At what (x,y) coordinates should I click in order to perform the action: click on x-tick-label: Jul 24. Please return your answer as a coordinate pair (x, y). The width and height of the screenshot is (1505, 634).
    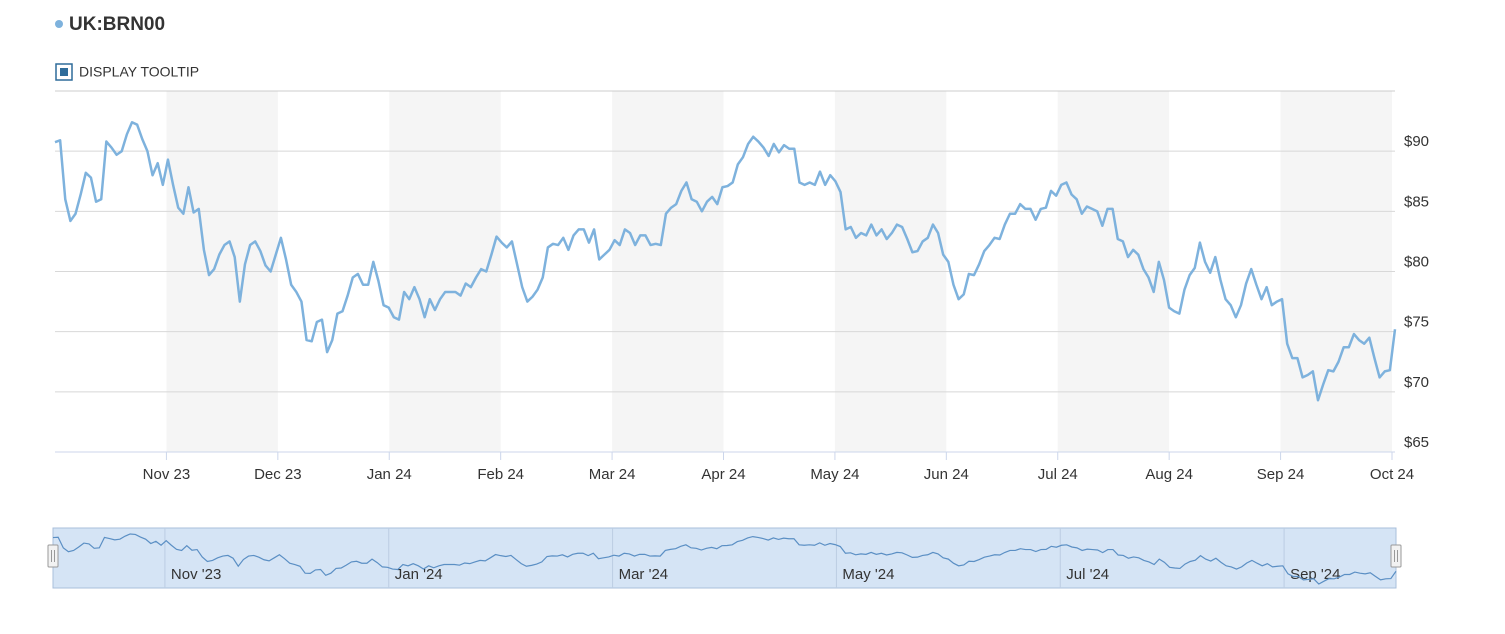
    Looking at the image, I should click on (1058, 474).